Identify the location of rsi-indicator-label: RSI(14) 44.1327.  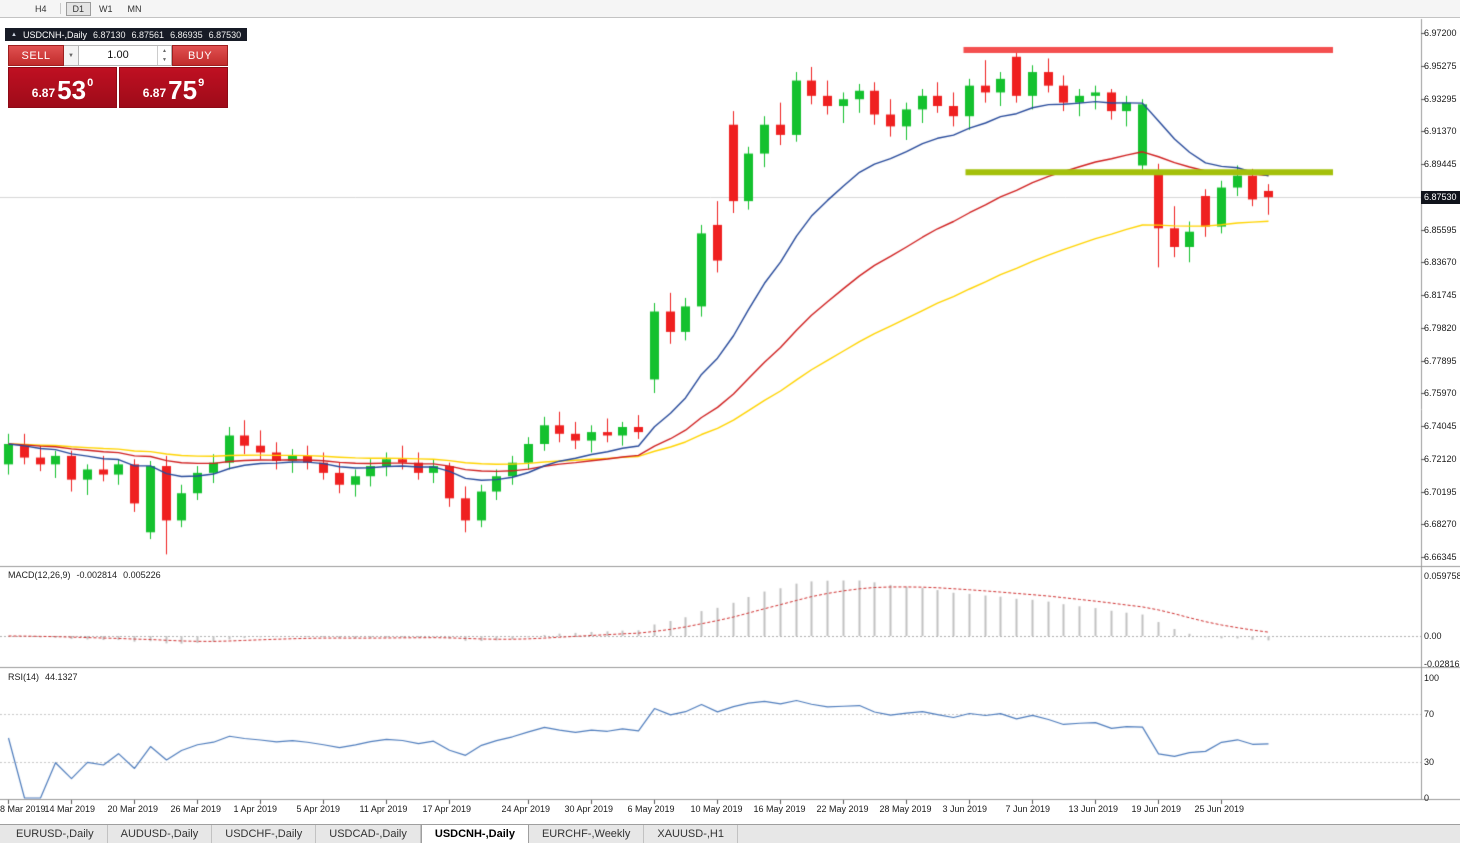
(43, 677).